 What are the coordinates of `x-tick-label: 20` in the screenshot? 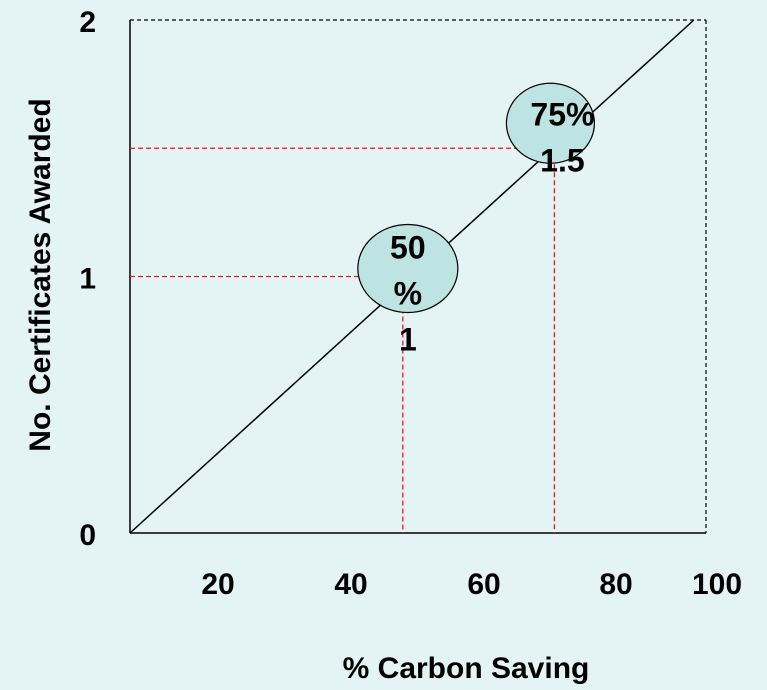 It's located at (217, 584).